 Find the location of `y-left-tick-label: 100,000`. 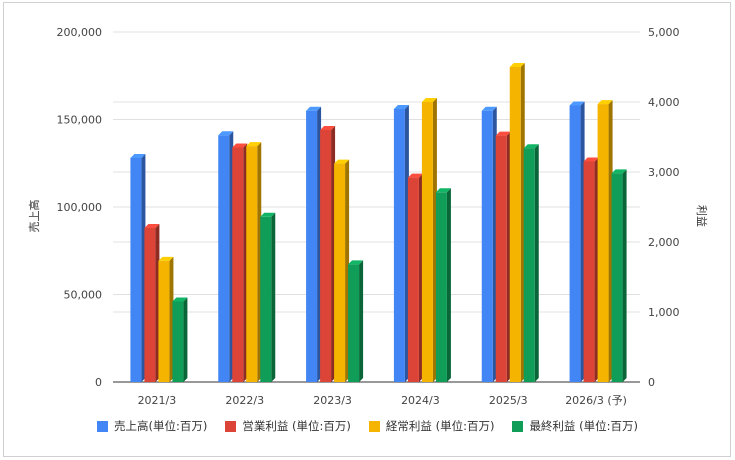

y-left-tick-label: 100,000 is located at coordinates (80, 207).